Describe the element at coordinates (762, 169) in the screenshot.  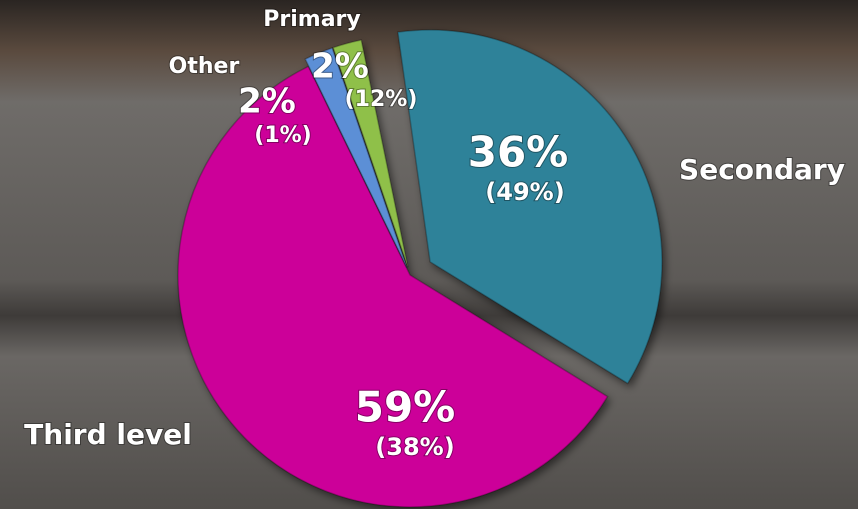
I see `category-label: Secondary` at that location.